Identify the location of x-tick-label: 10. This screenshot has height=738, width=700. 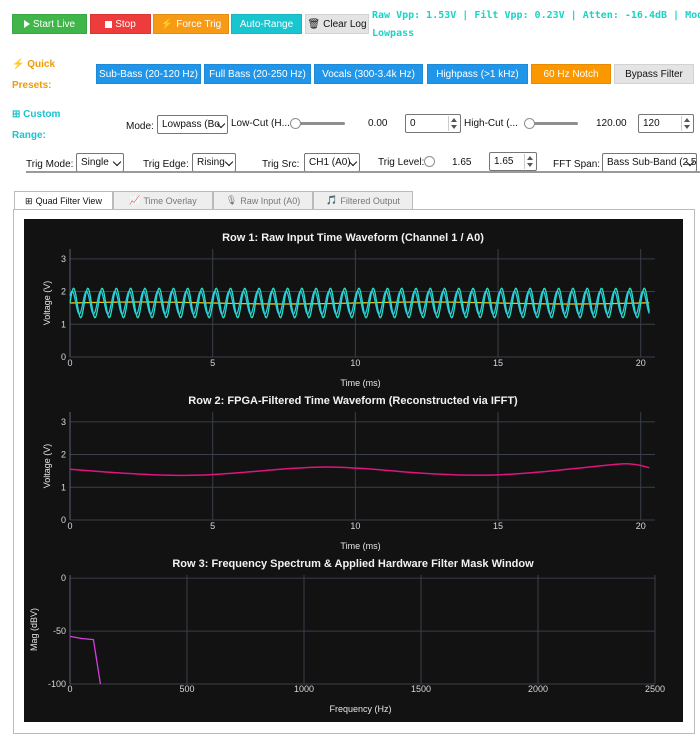
(355, 363).